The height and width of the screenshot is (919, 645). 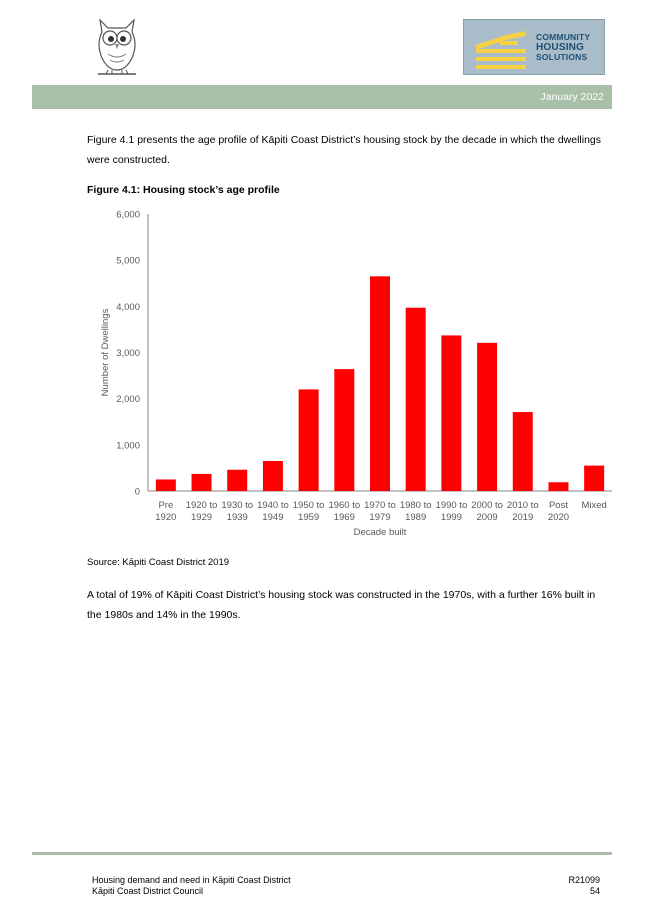 I want to click on header-date: January 2022, so click(x=572, y=97).